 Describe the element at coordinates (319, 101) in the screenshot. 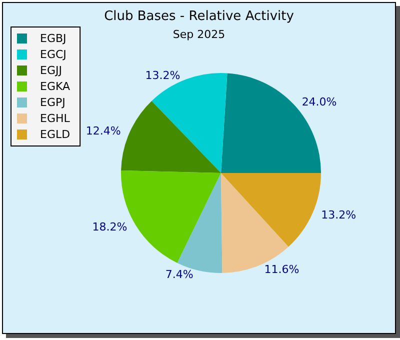

I see `data-label: 24.0%` at that location.